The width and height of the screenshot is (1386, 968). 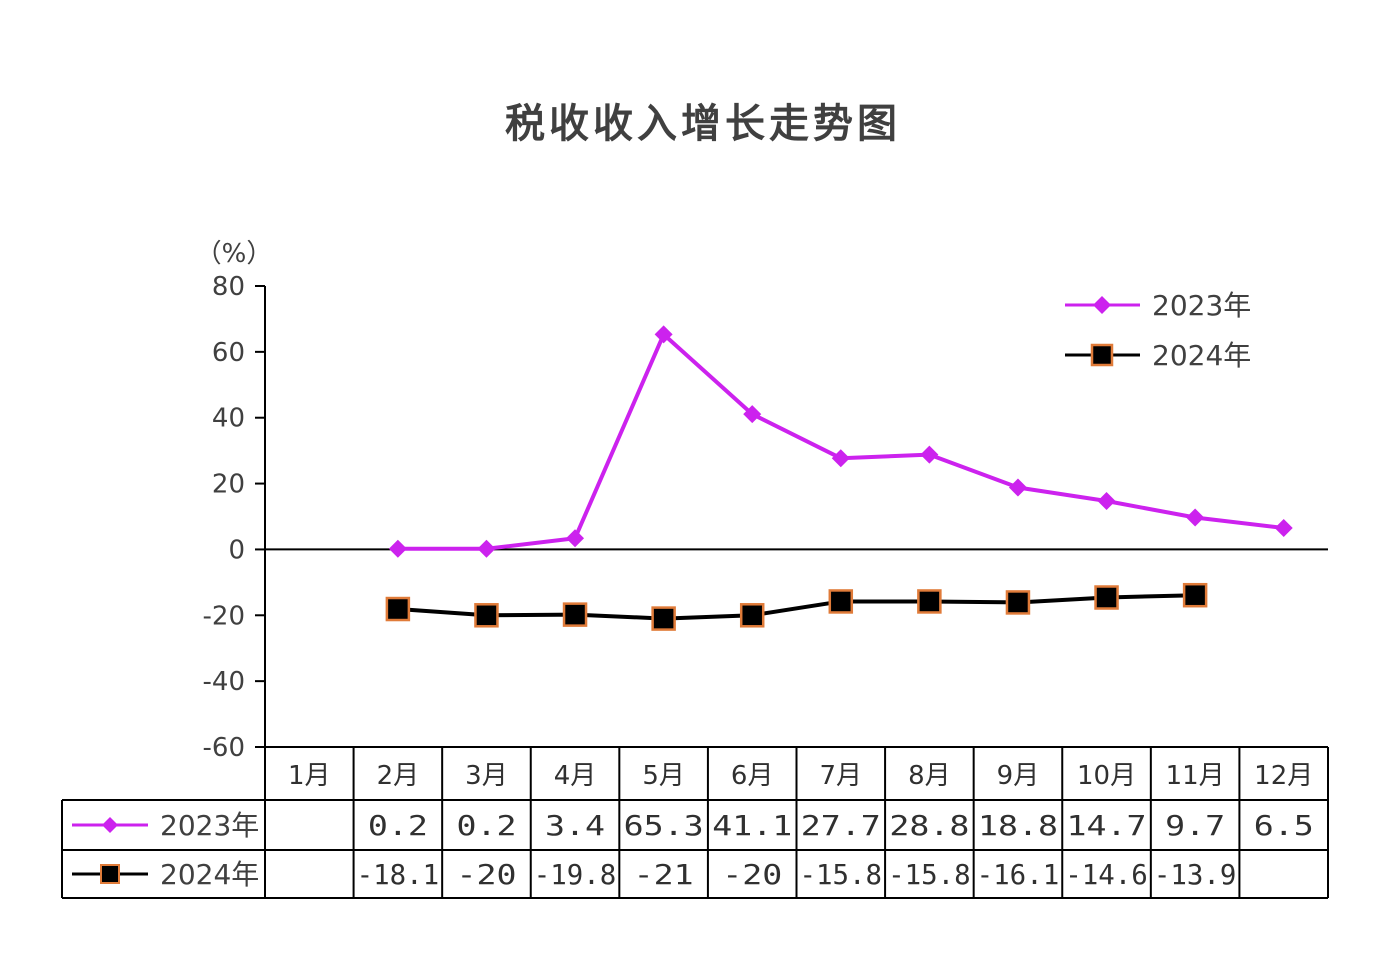 I want to click on x-tick-label: 6月, so click(x=752, y=776).